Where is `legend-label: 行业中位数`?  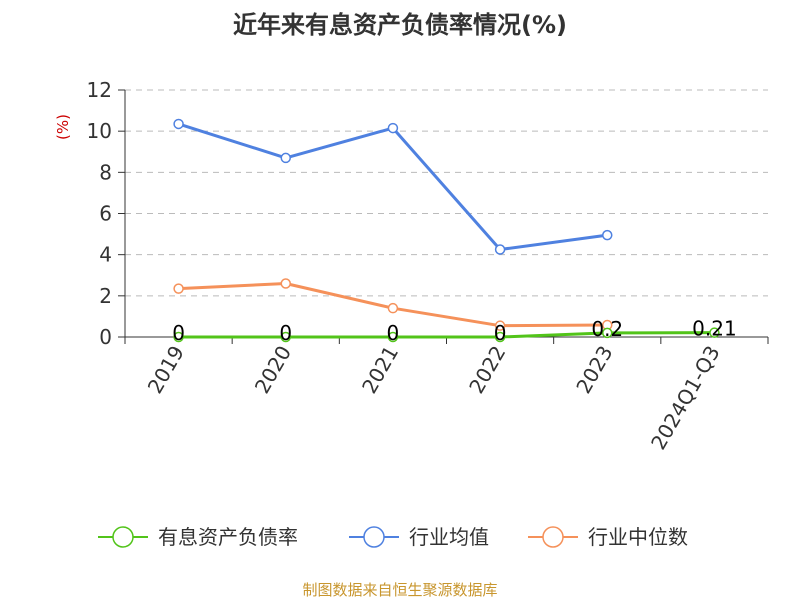 legend-label: 行业中位数 is located at coordinates (638, 537).